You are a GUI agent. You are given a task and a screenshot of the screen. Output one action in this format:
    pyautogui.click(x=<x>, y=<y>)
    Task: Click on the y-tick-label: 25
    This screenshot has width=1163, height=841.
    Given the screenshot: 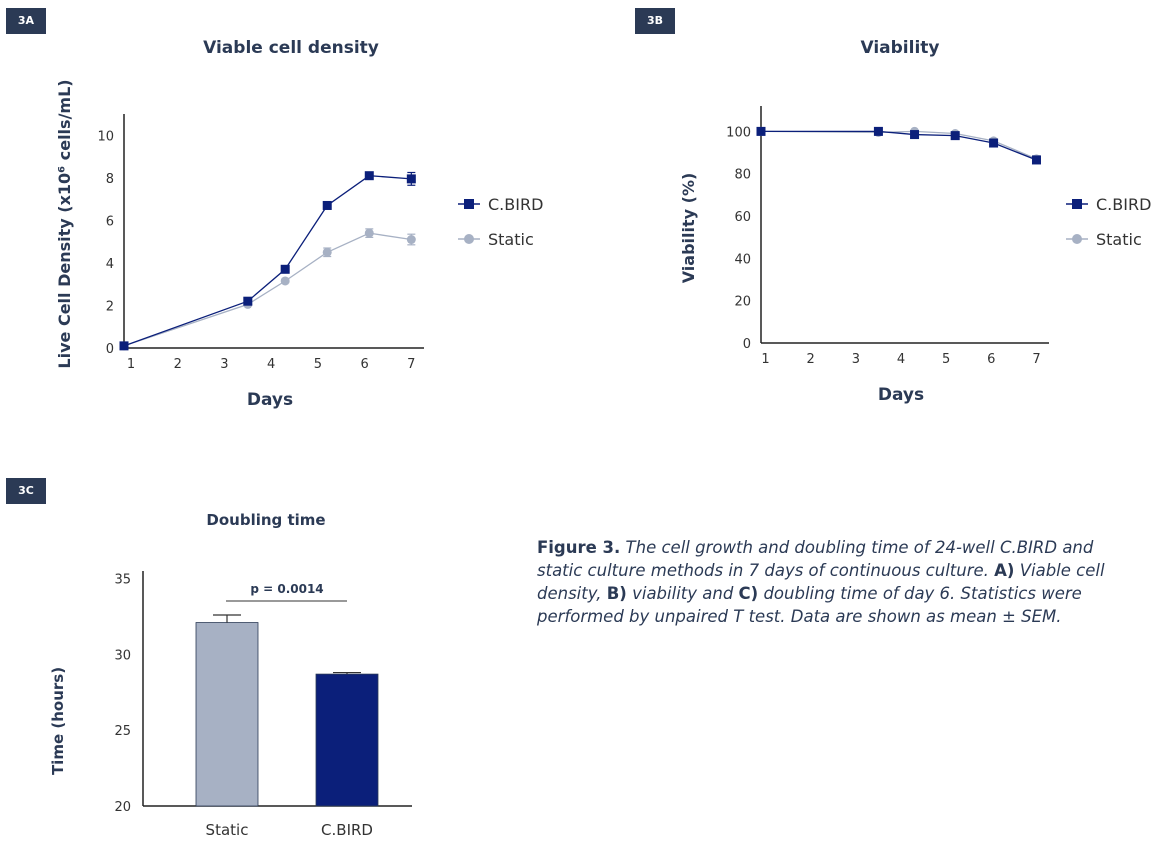 What is the action you would take?
    pyautogui.click(x=122, y=731)
    